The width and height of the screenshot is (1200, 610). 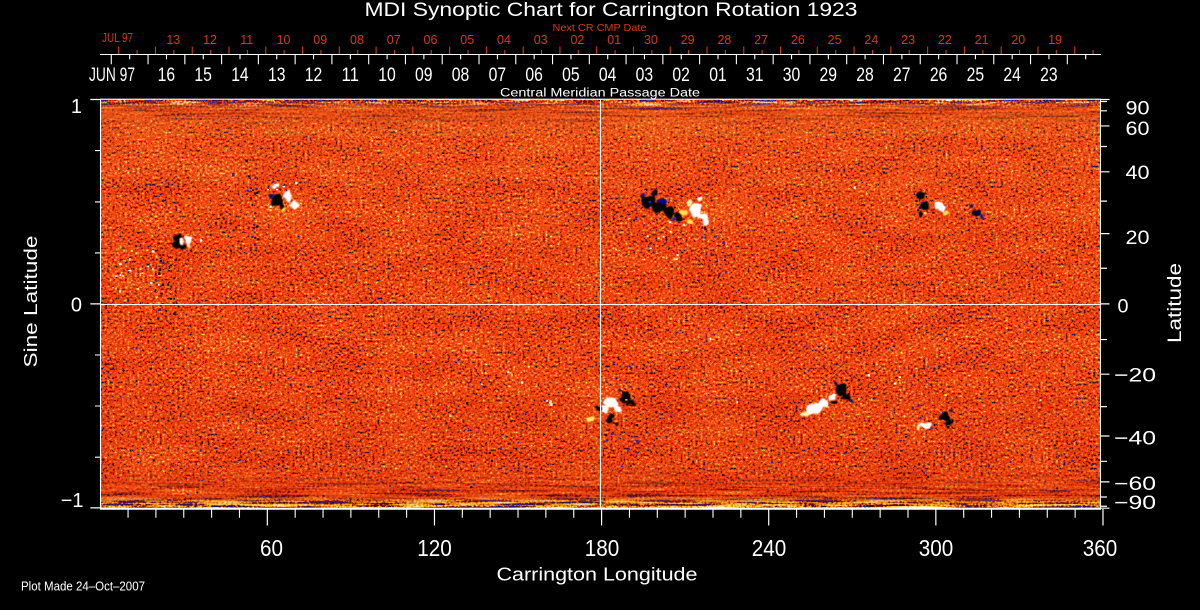 I want to click on svg-text: 360, so click(x=1100, y=548).